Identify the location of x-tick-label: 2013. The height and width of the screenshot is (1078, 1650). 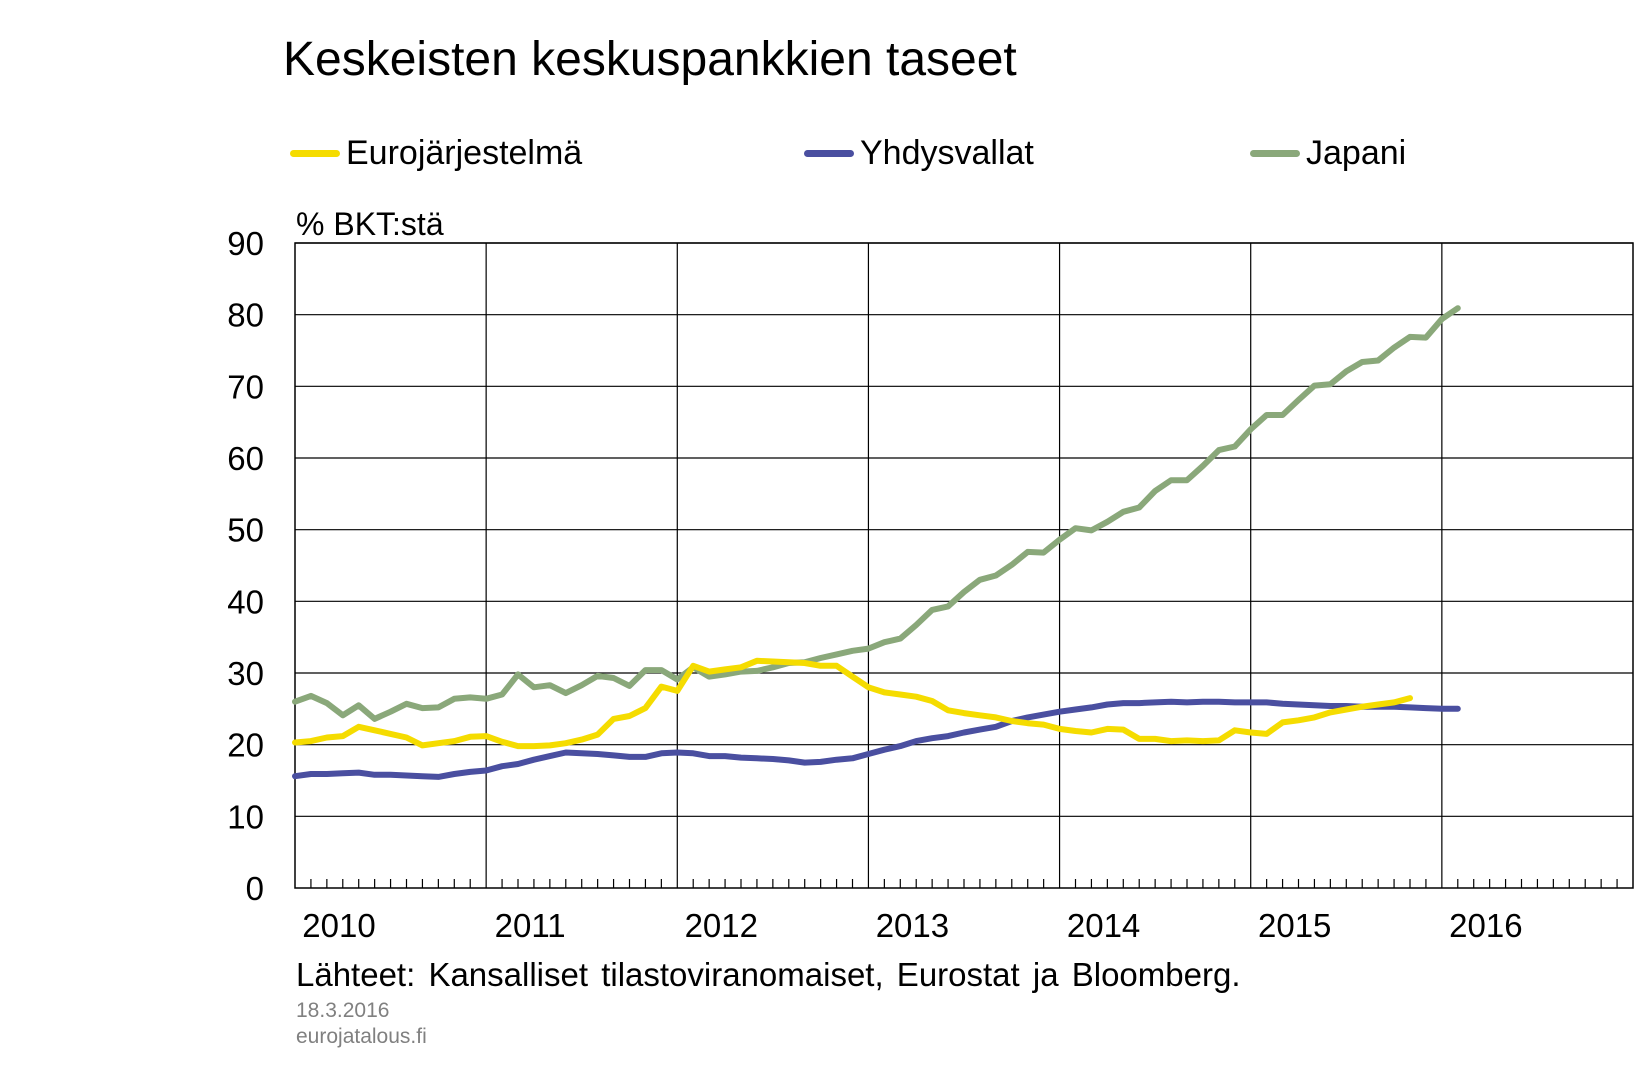
(912, 925).